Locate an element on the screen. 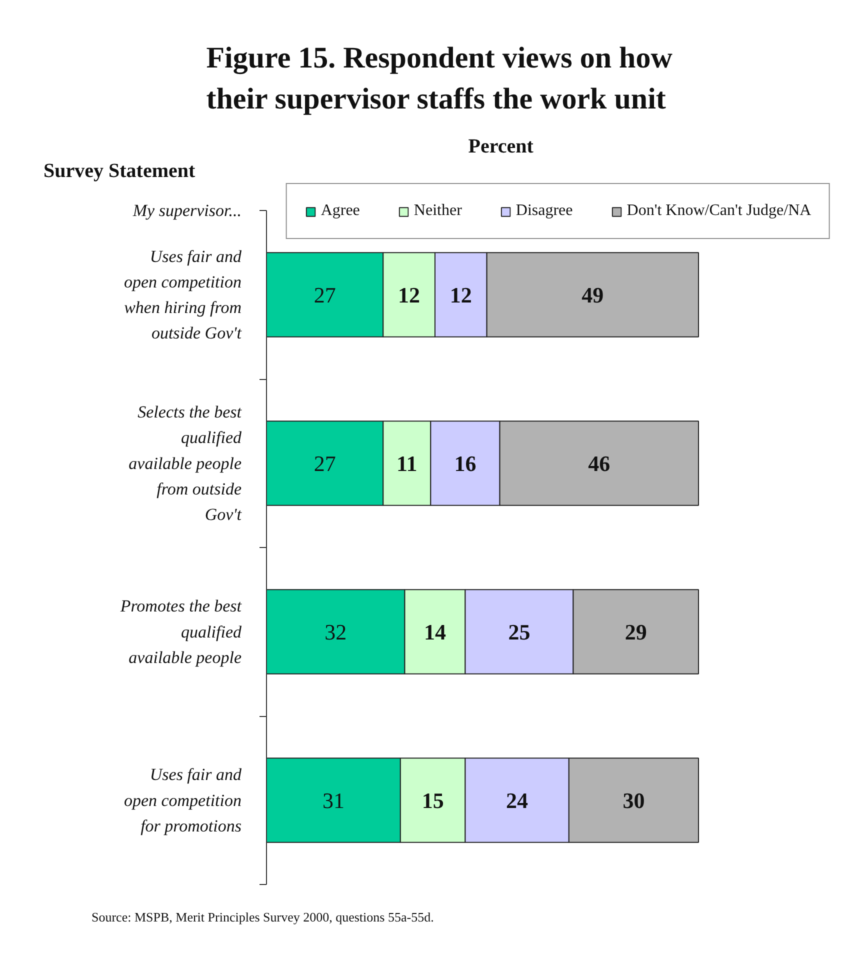  data-label: 30 is located at coordinates (633, 800).